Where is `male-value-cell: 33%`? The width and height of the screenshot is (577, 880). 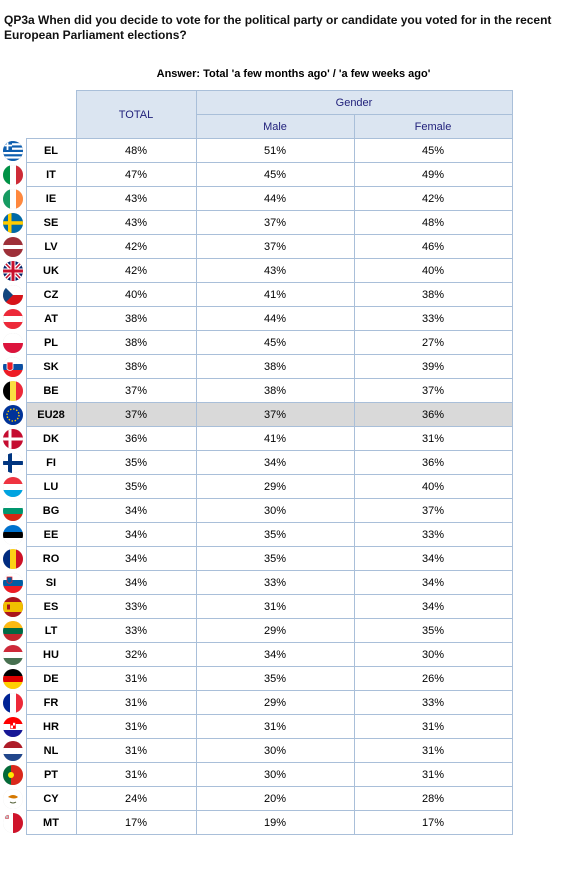
male-value-cell: 33% is located at coordinates (275, 582).